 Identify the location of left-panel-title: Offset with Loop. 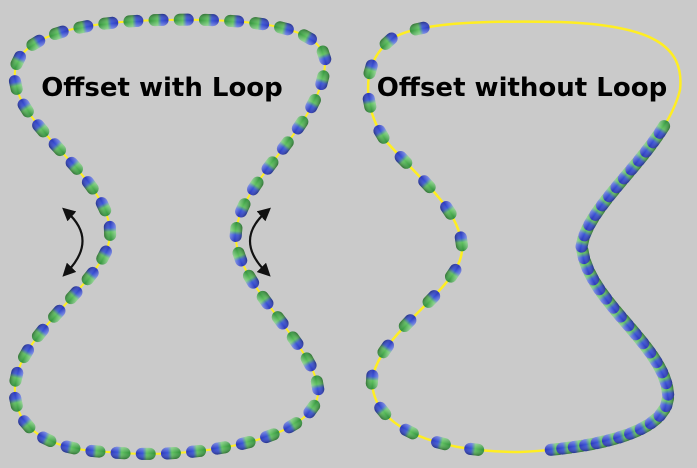
(162, 88).